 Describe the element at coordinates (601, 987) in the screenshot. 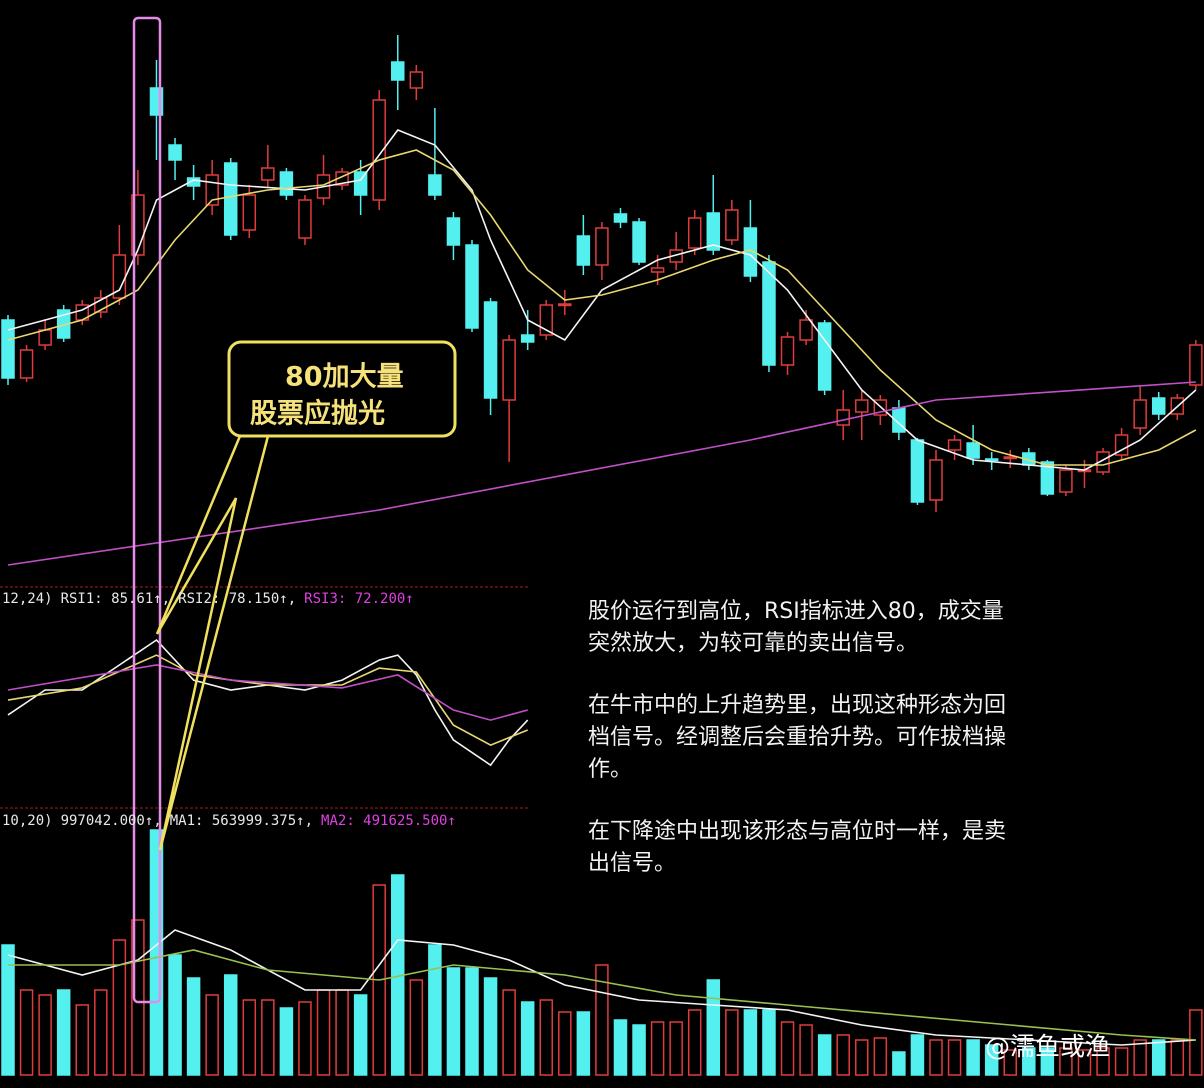

I see `indicator-line` at that location.